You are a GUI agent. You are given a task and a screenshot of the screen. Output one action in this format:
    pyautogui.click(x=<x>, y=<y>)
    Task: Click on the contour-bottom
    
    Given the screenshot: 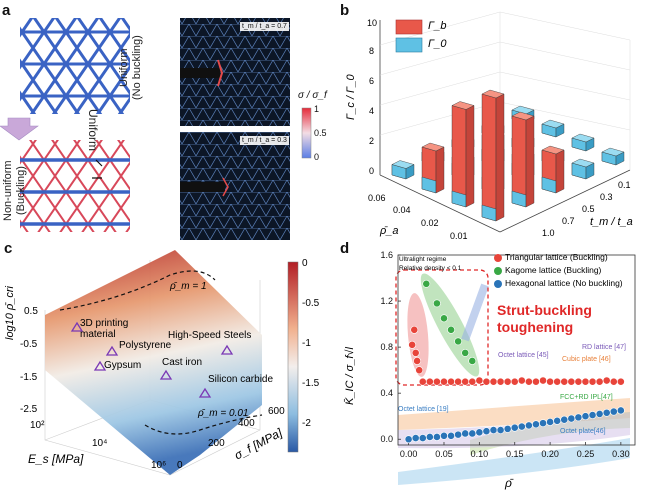 What is the action you would take?
    pyautogui.click(x=203, y=424)
    